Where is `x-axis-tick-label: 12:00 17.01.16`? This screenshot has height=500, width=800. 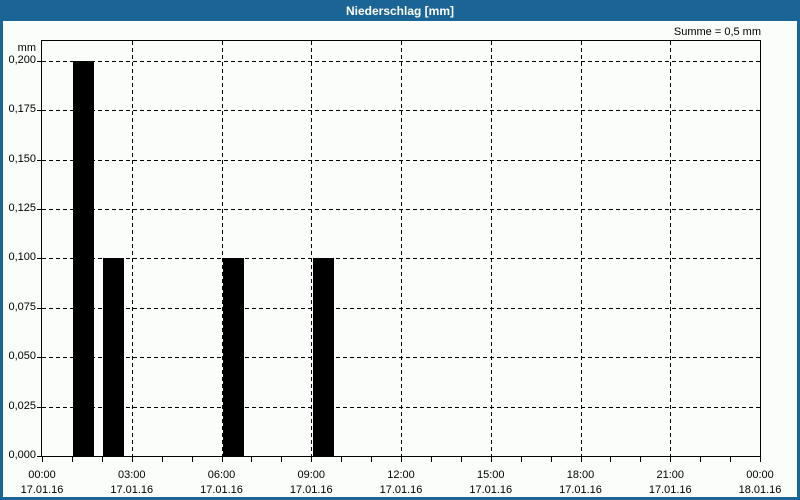
x-axis-tick-label: 12:00 17.01.16 is located at coordinates (401, 483).